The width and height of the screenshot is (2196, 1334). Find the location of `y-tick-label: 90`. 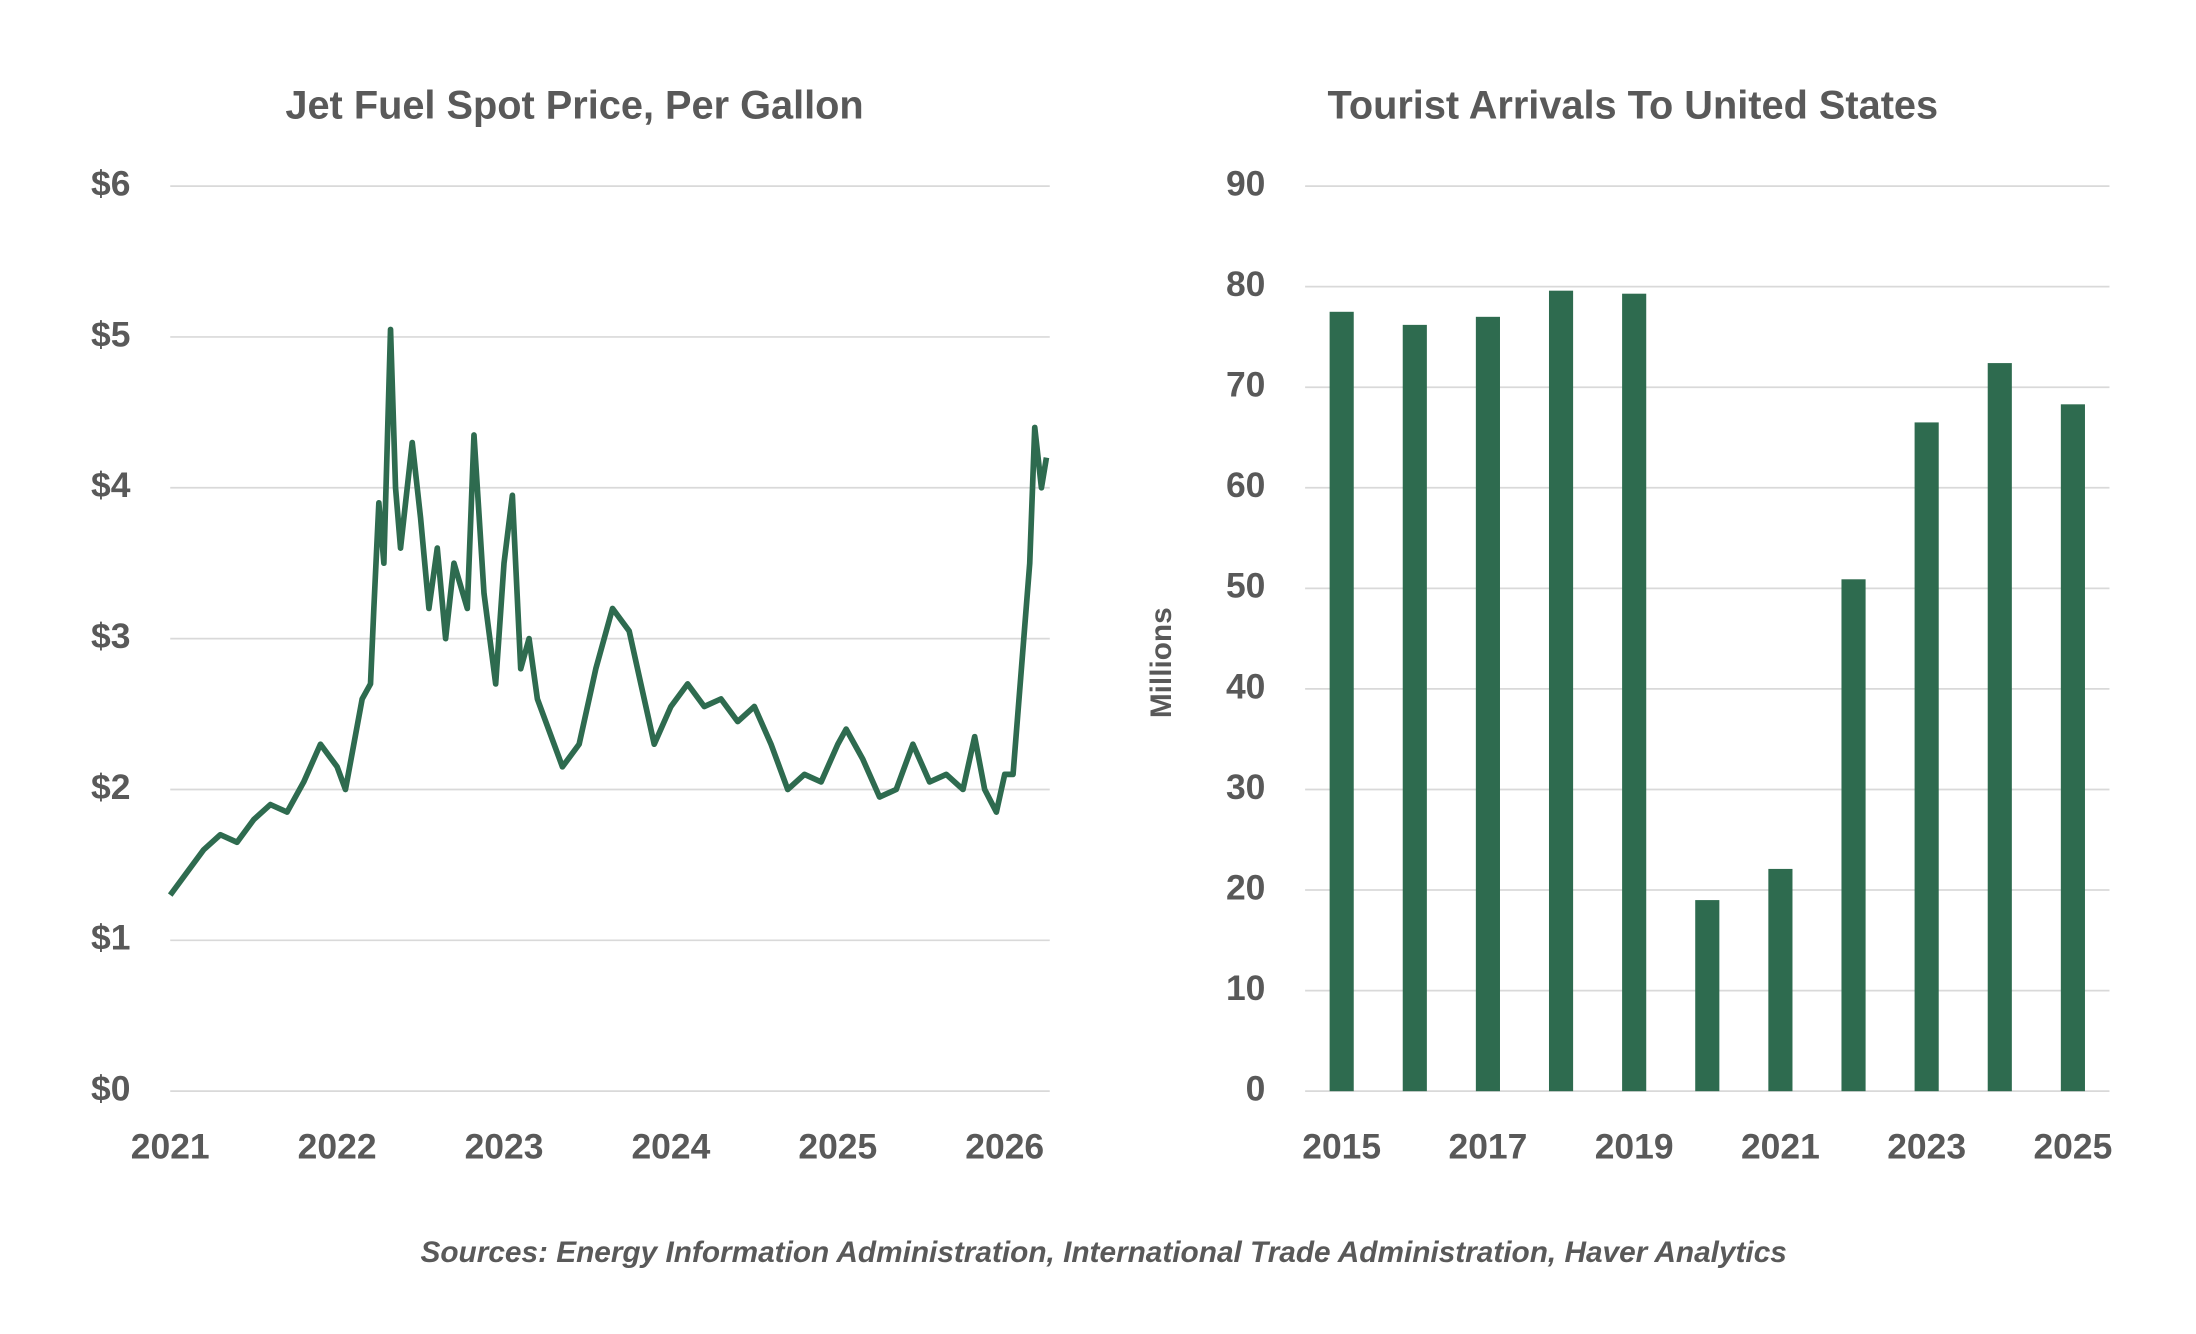

y-tick-label: 90 is located at coordinates (1245, 183).